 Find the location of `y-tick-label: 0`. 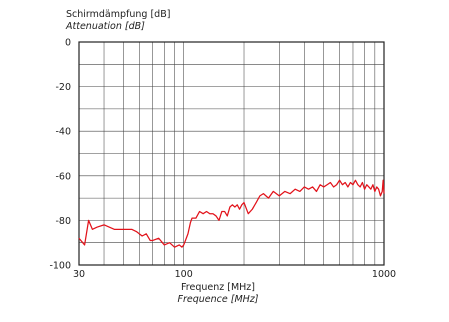

y-tick-label: 0 is located at coordinates (68, 43).